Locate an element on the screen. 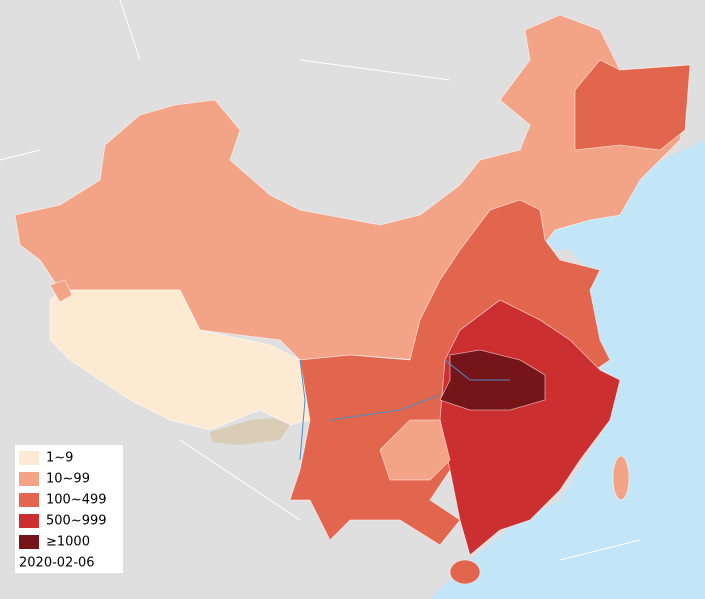 Image resolution: width=705 pixels, height=599 pixels. legend-date: 2020-02-06 is located at coordinates (57, 563).